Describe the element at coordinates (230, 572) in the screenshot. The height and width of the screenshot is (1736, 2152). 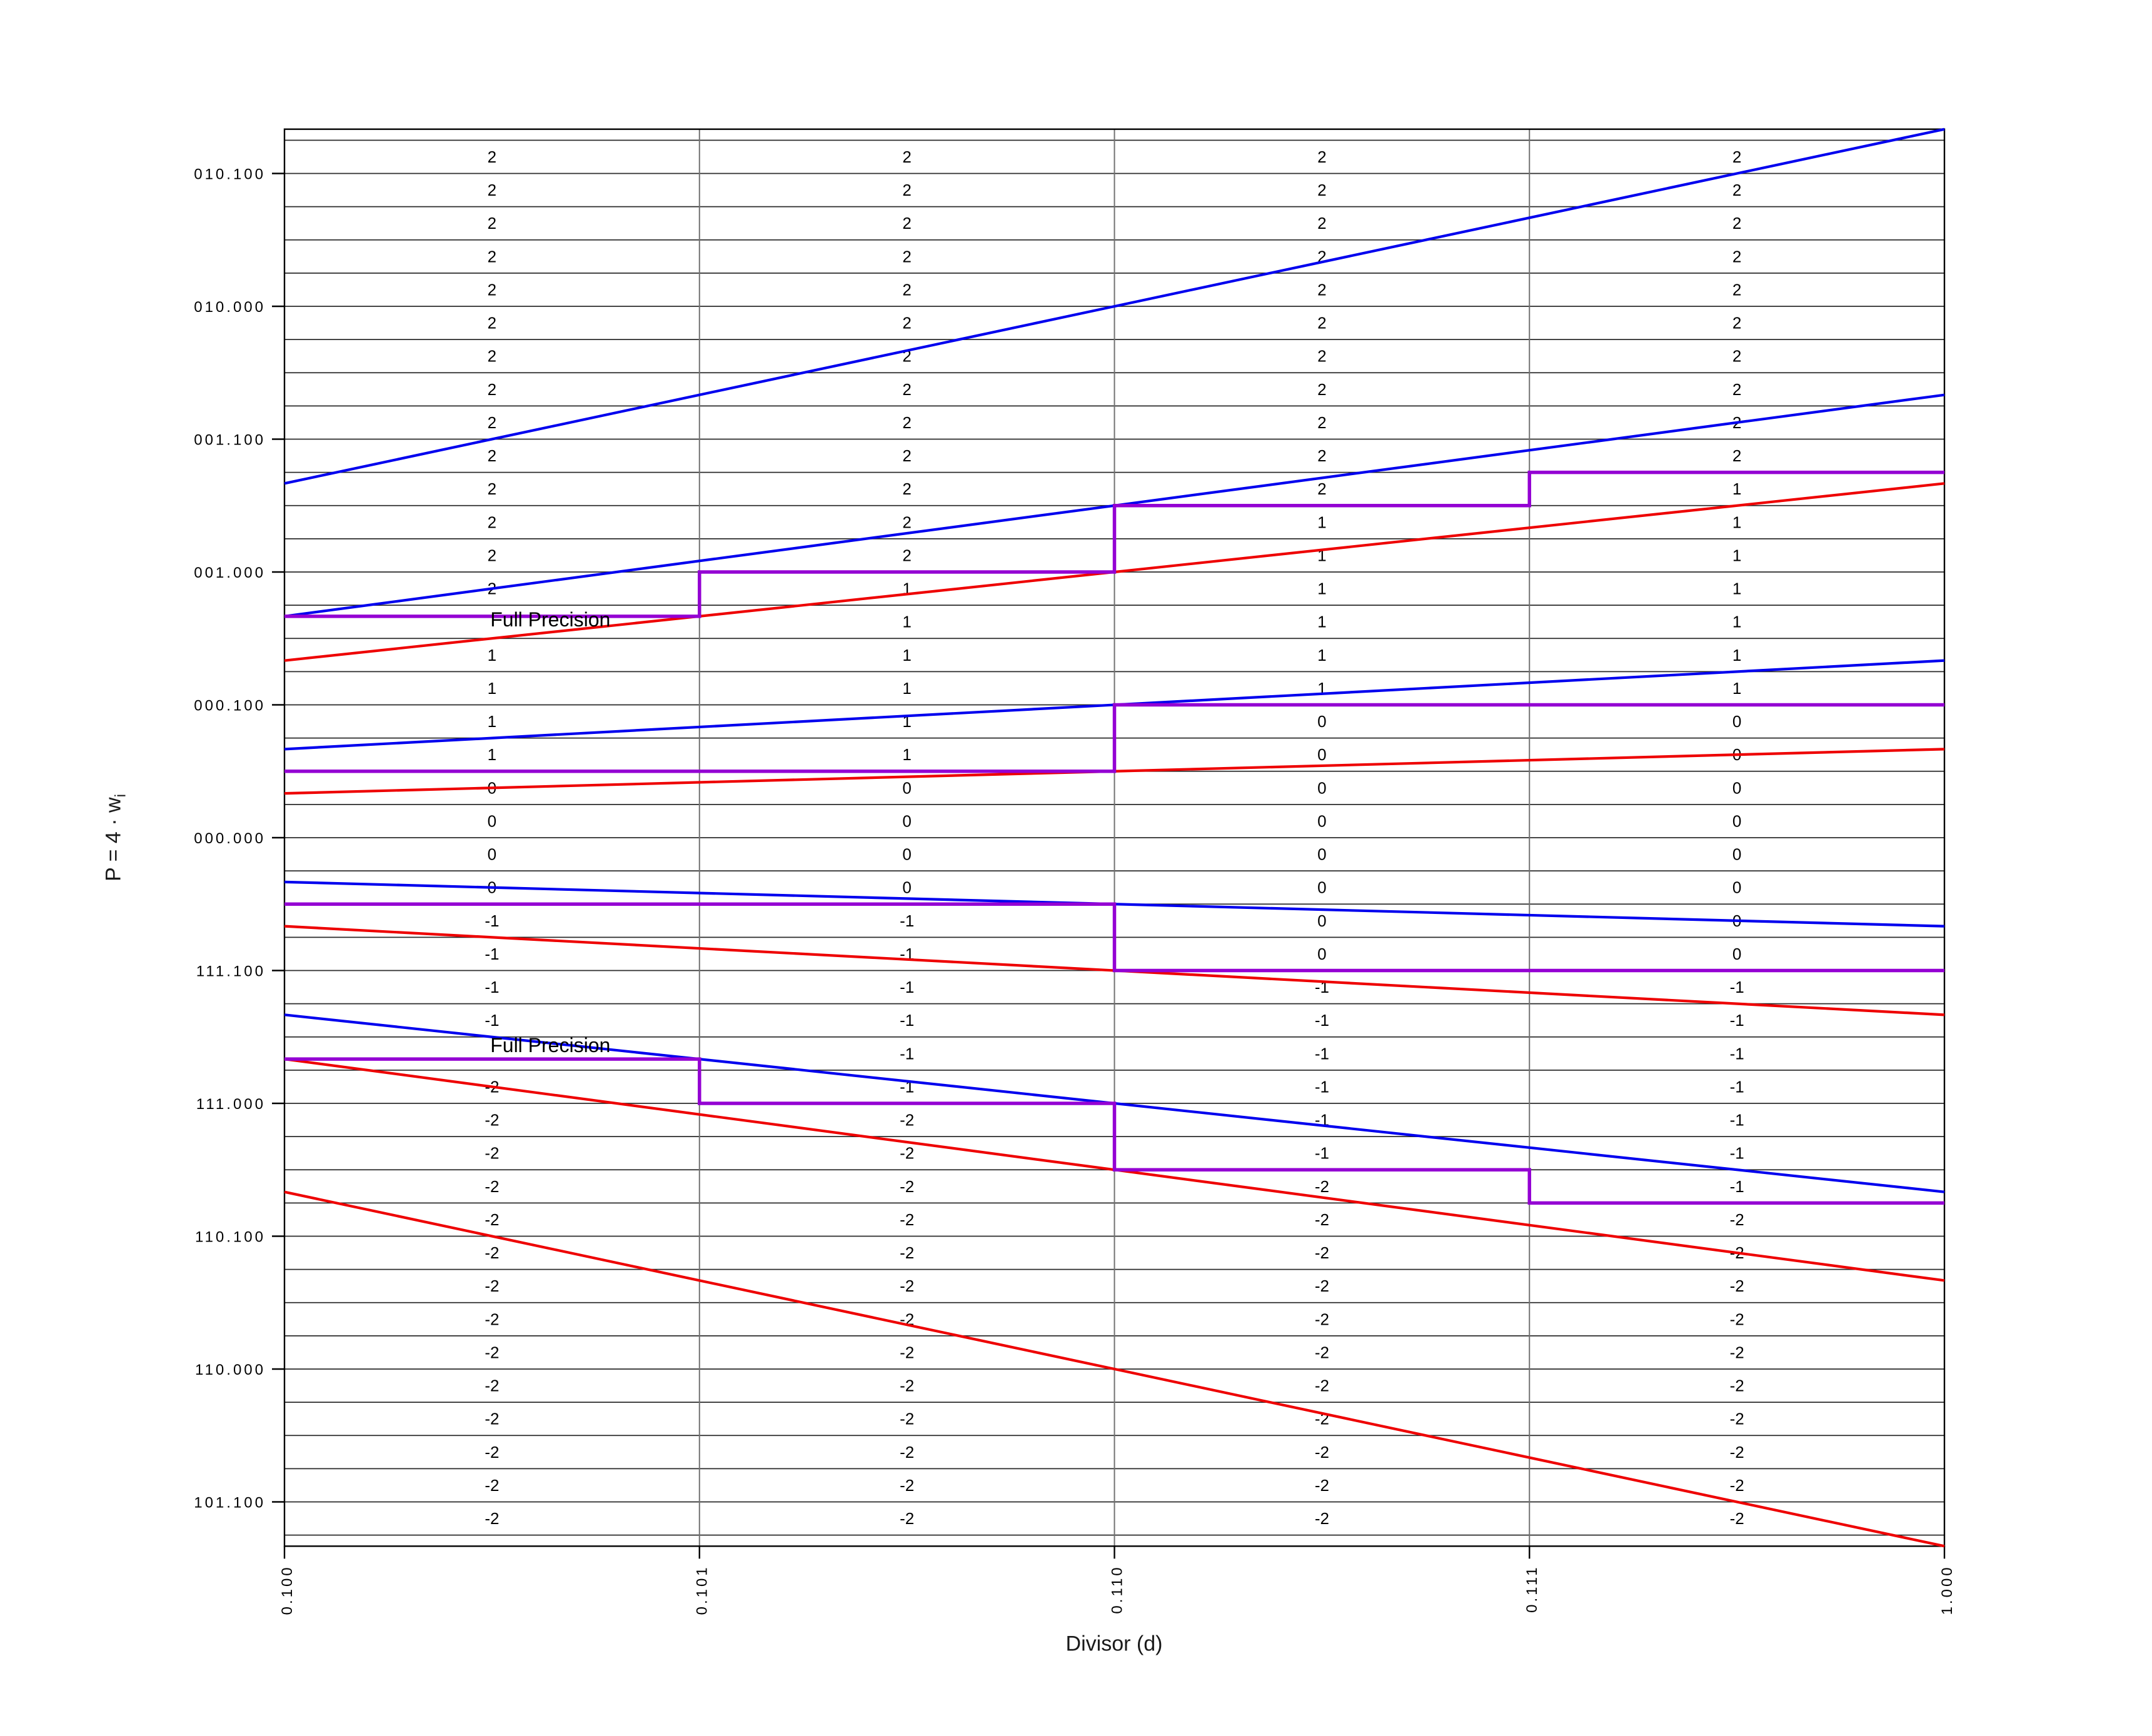
I see `y-tick-label: 001.000` at that location.